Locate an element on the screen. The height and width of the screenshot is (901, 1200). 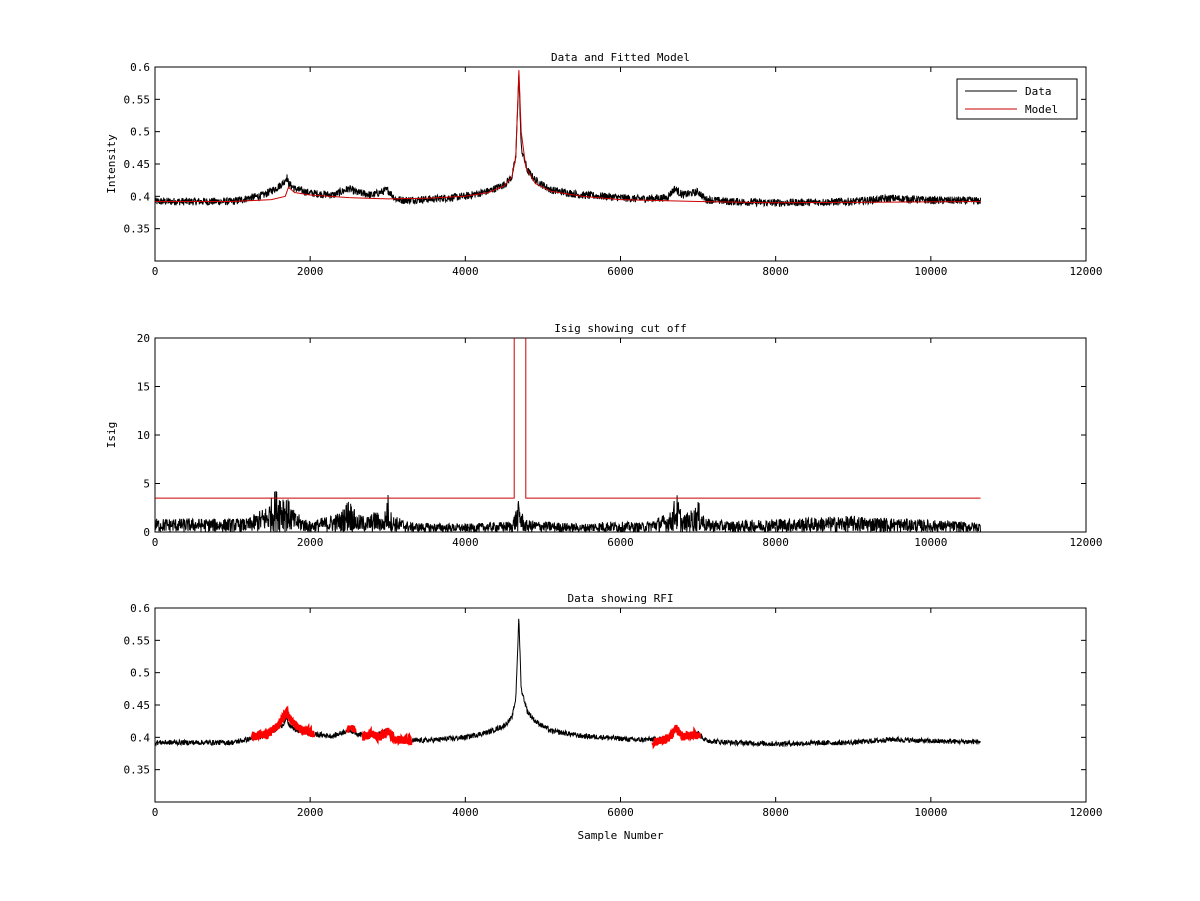
legend: Data Model is located at coordinates (1017, 99).